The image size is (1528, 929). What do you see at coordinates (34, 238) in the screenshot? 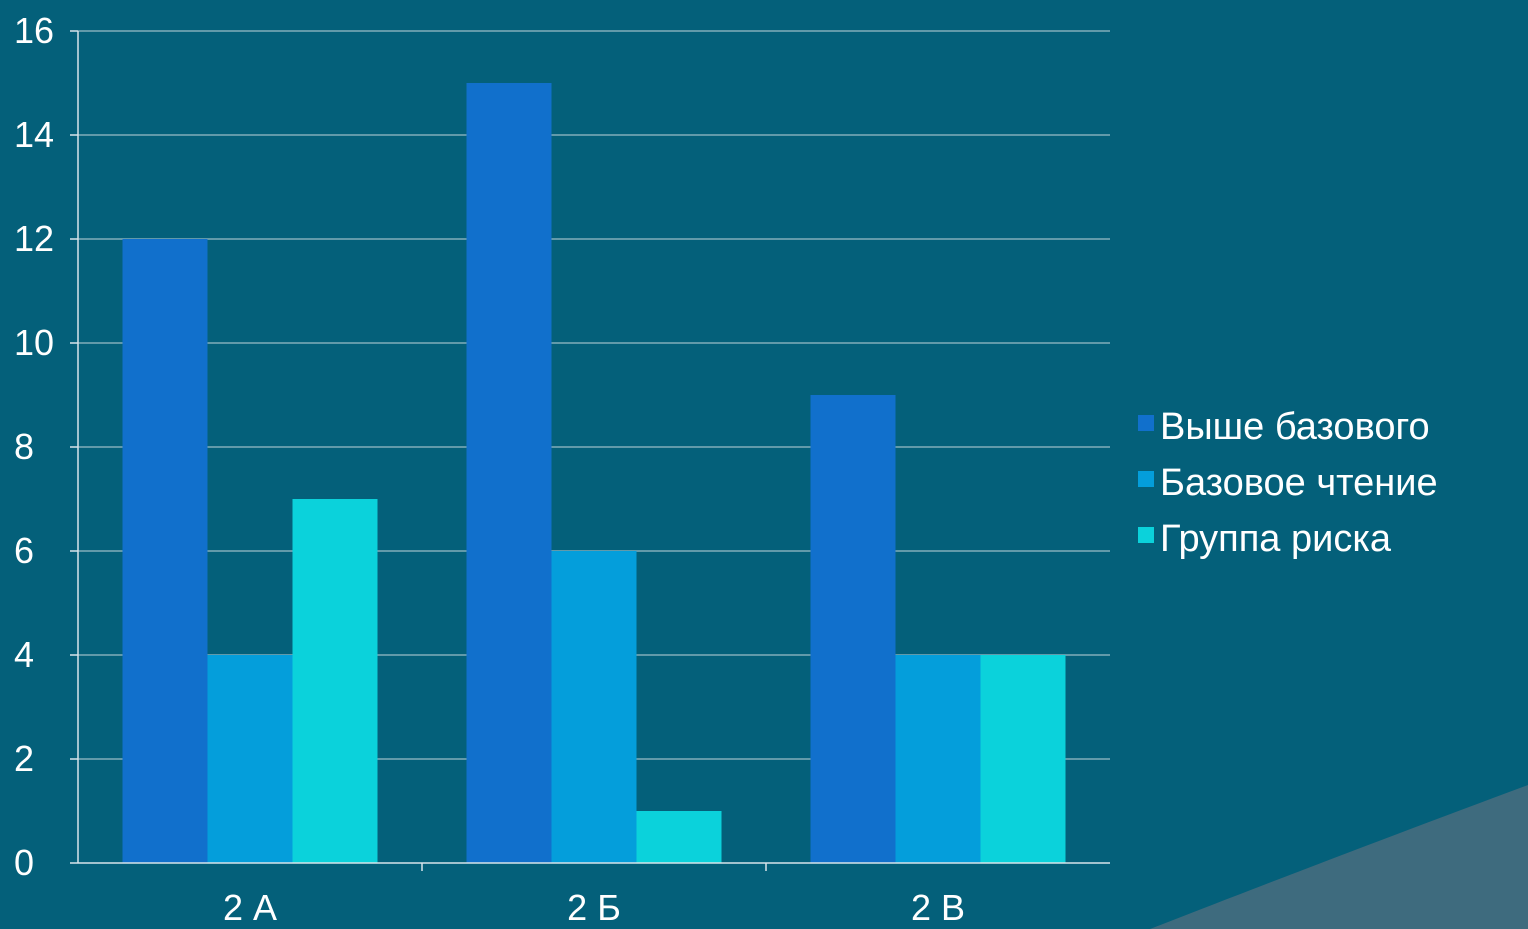
I see `y-tick-label: 12` at bounding box center [34, 238].